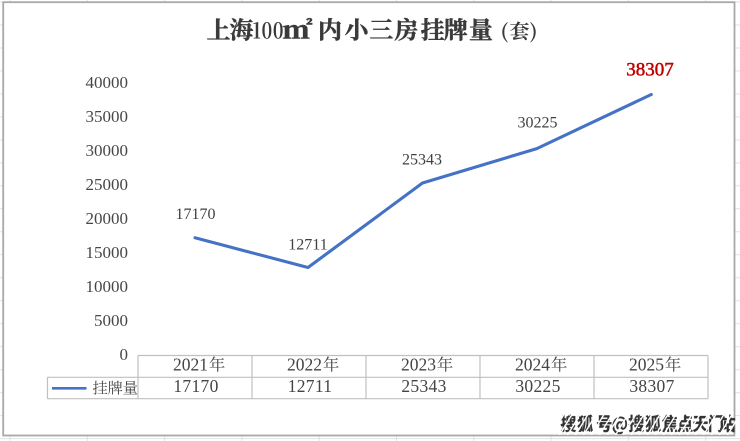 The image size is (740, 441). I want to click on svg-text: 0, so click(124, 354).